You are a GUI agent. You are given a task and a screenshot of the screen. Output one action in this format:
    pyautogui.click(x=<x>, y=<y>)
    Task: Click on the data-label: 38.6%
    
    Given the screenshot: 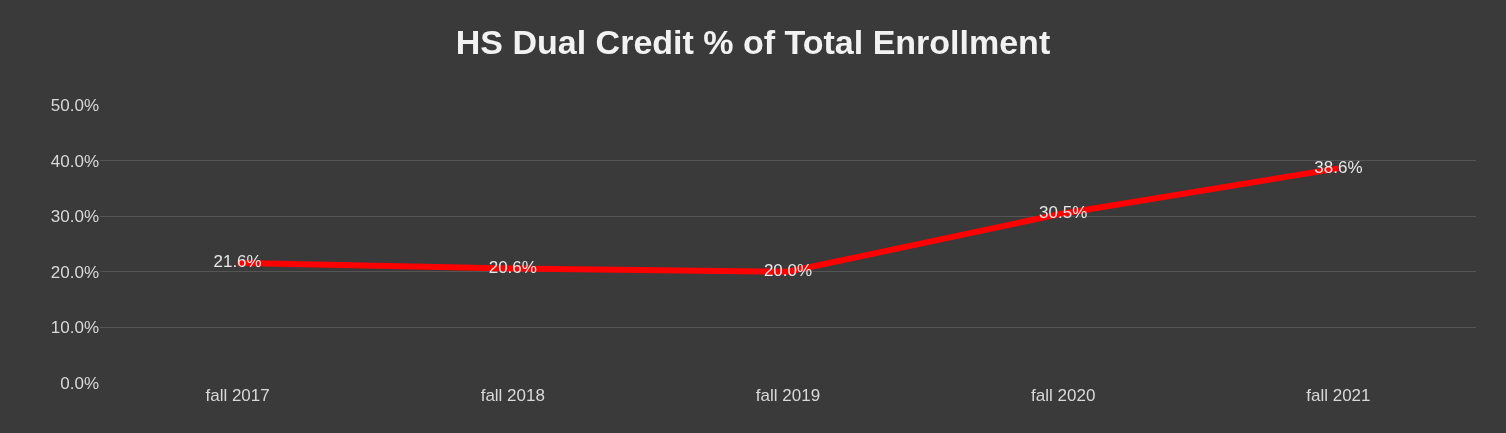 What is the action you would take?
    pyautogui.click(x=1338, y=167)
    